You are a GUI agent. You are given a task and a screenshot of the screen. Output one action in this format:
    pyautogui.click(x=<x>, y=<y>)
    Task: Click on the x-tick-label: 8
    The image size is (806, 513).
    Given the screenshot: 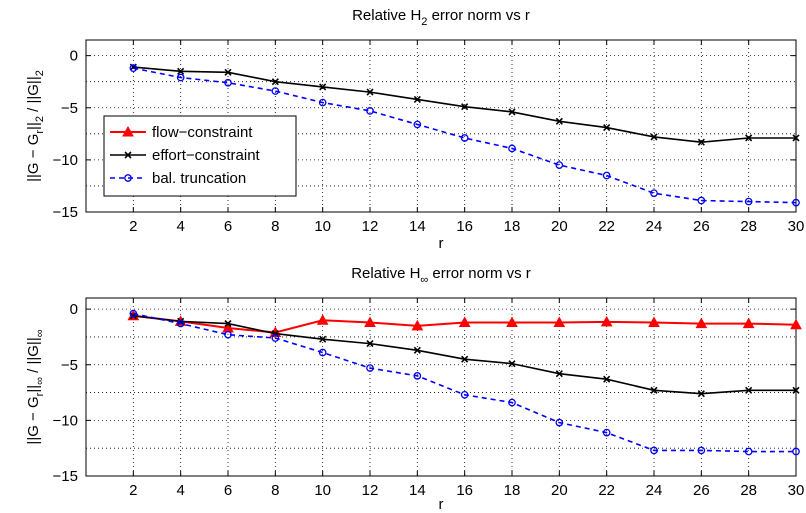 What is the action you would take?
    pyautogui.click(x=275, y=226)
    